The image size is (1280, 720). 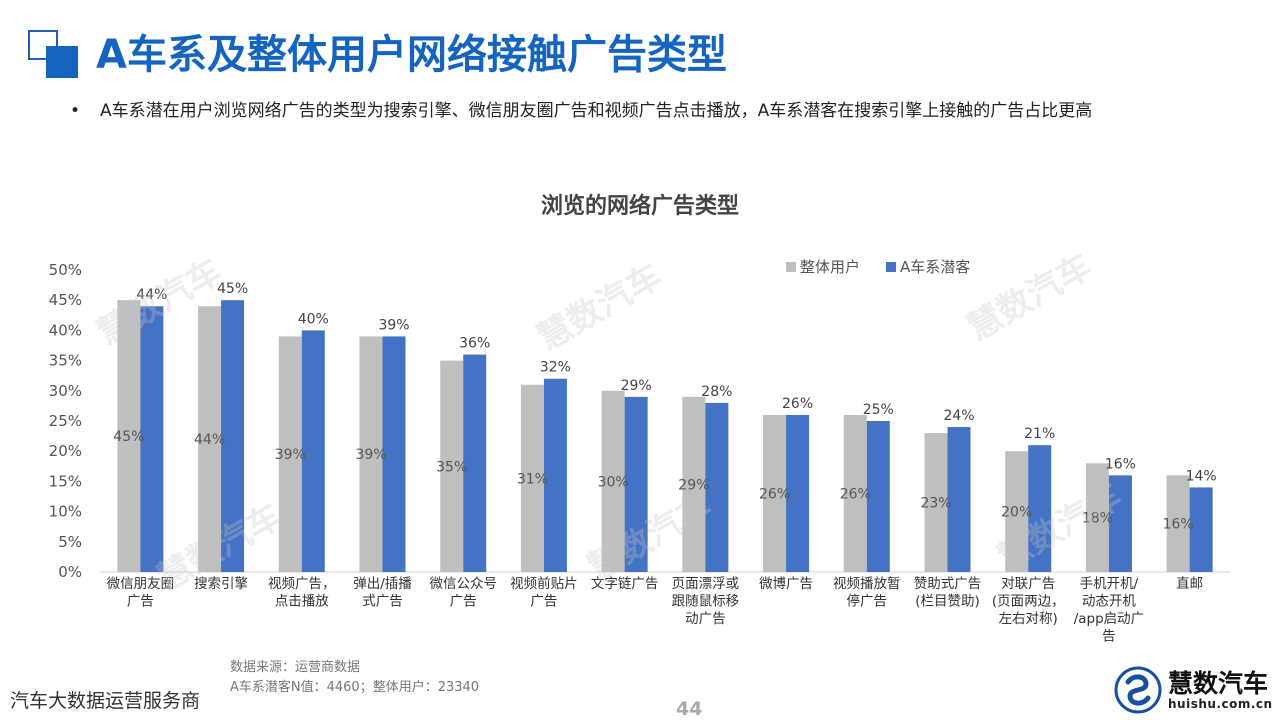 I want to click on data-label-A车系潜客: 21%, so click(x=1039, y=434).